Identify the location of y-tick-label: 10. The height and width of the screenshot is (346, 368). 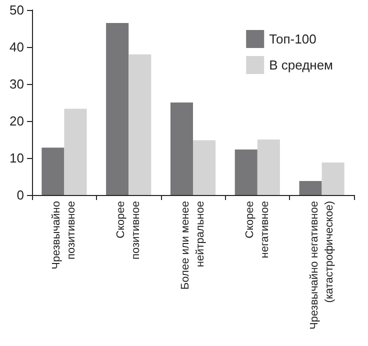
(17, 158).